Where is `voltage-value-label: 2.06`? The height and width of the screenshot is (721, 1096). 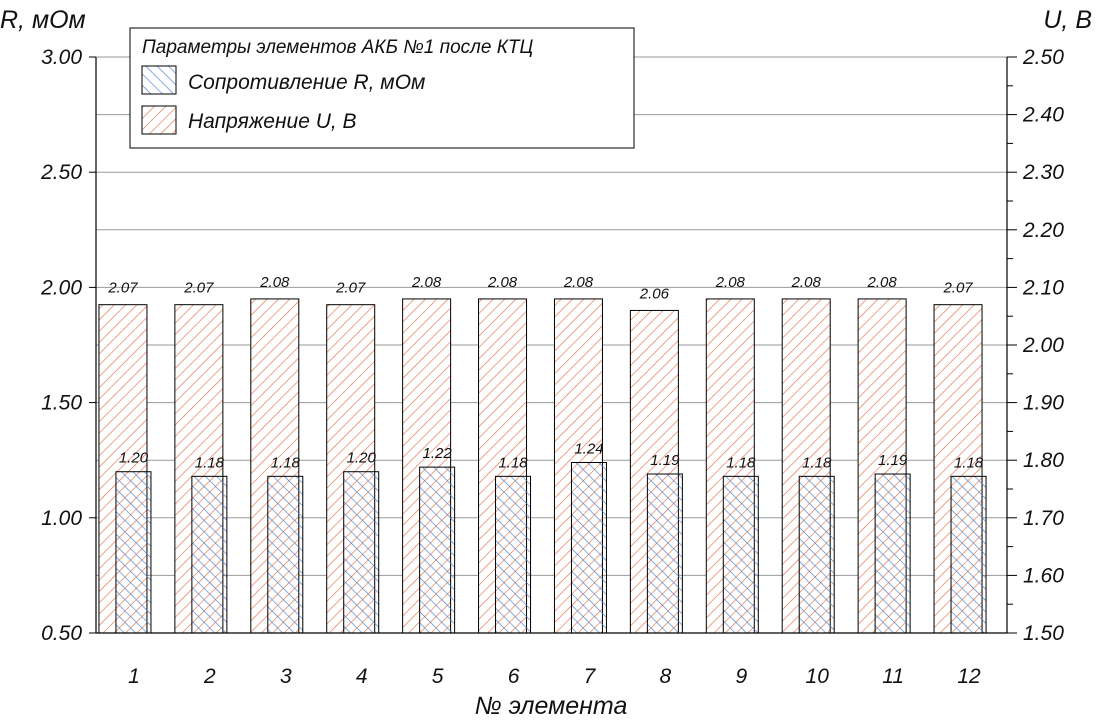 voltage-value-label: 2.06 is located at coordinates (654, 293).